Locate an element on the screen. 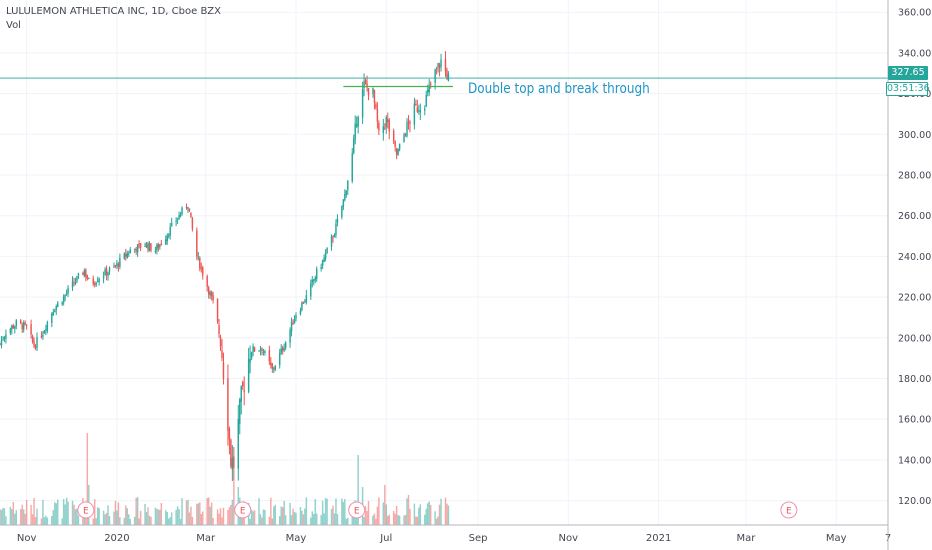 Image resolution: width=932 pixels, height=550 pixels. x-tick-label: Nov is located at coordinates (569, 538).